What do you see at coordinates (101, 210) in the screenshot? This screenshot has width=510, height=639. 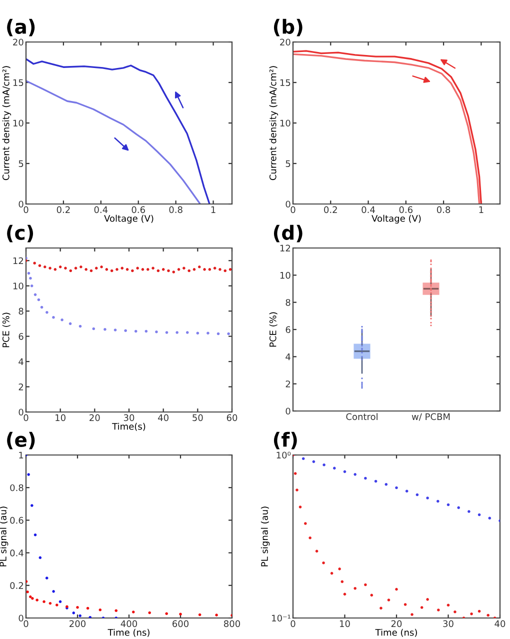 I see `x-tick-label: 0.4` at bounding box center [101, 210].